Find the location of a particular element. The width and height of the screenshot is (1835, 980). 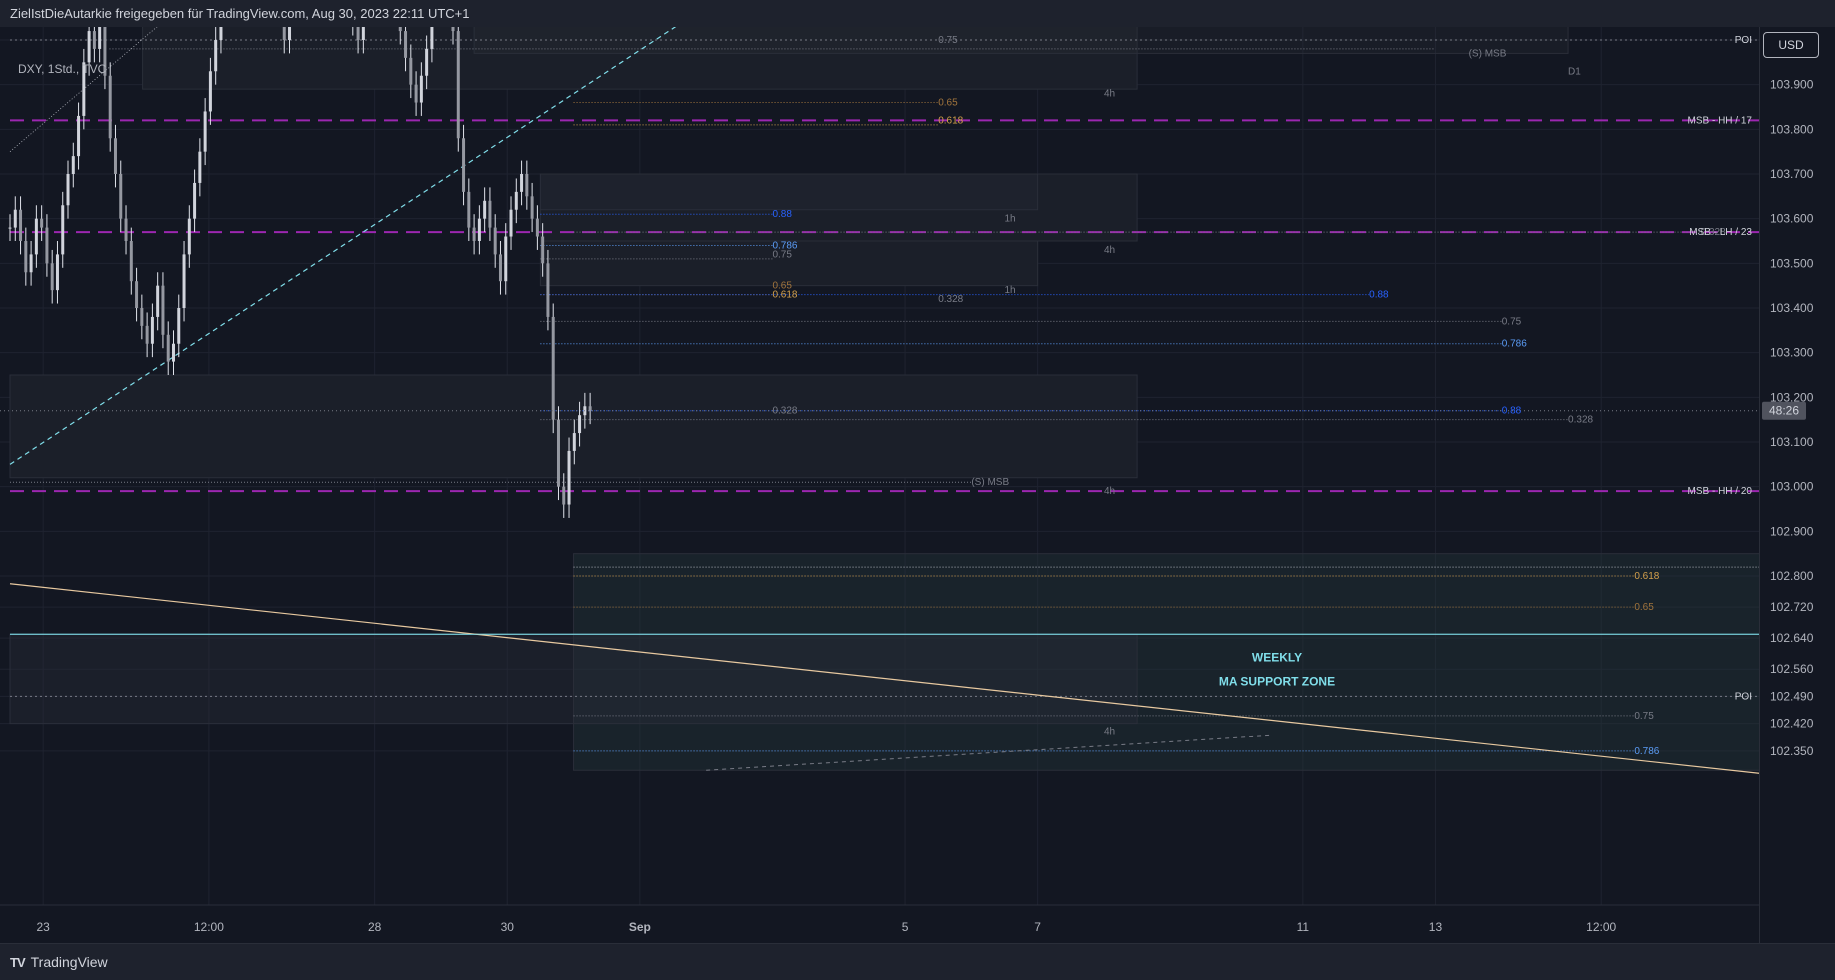

y-tick-label: 103.700 is located at coordinates (1792, 174).